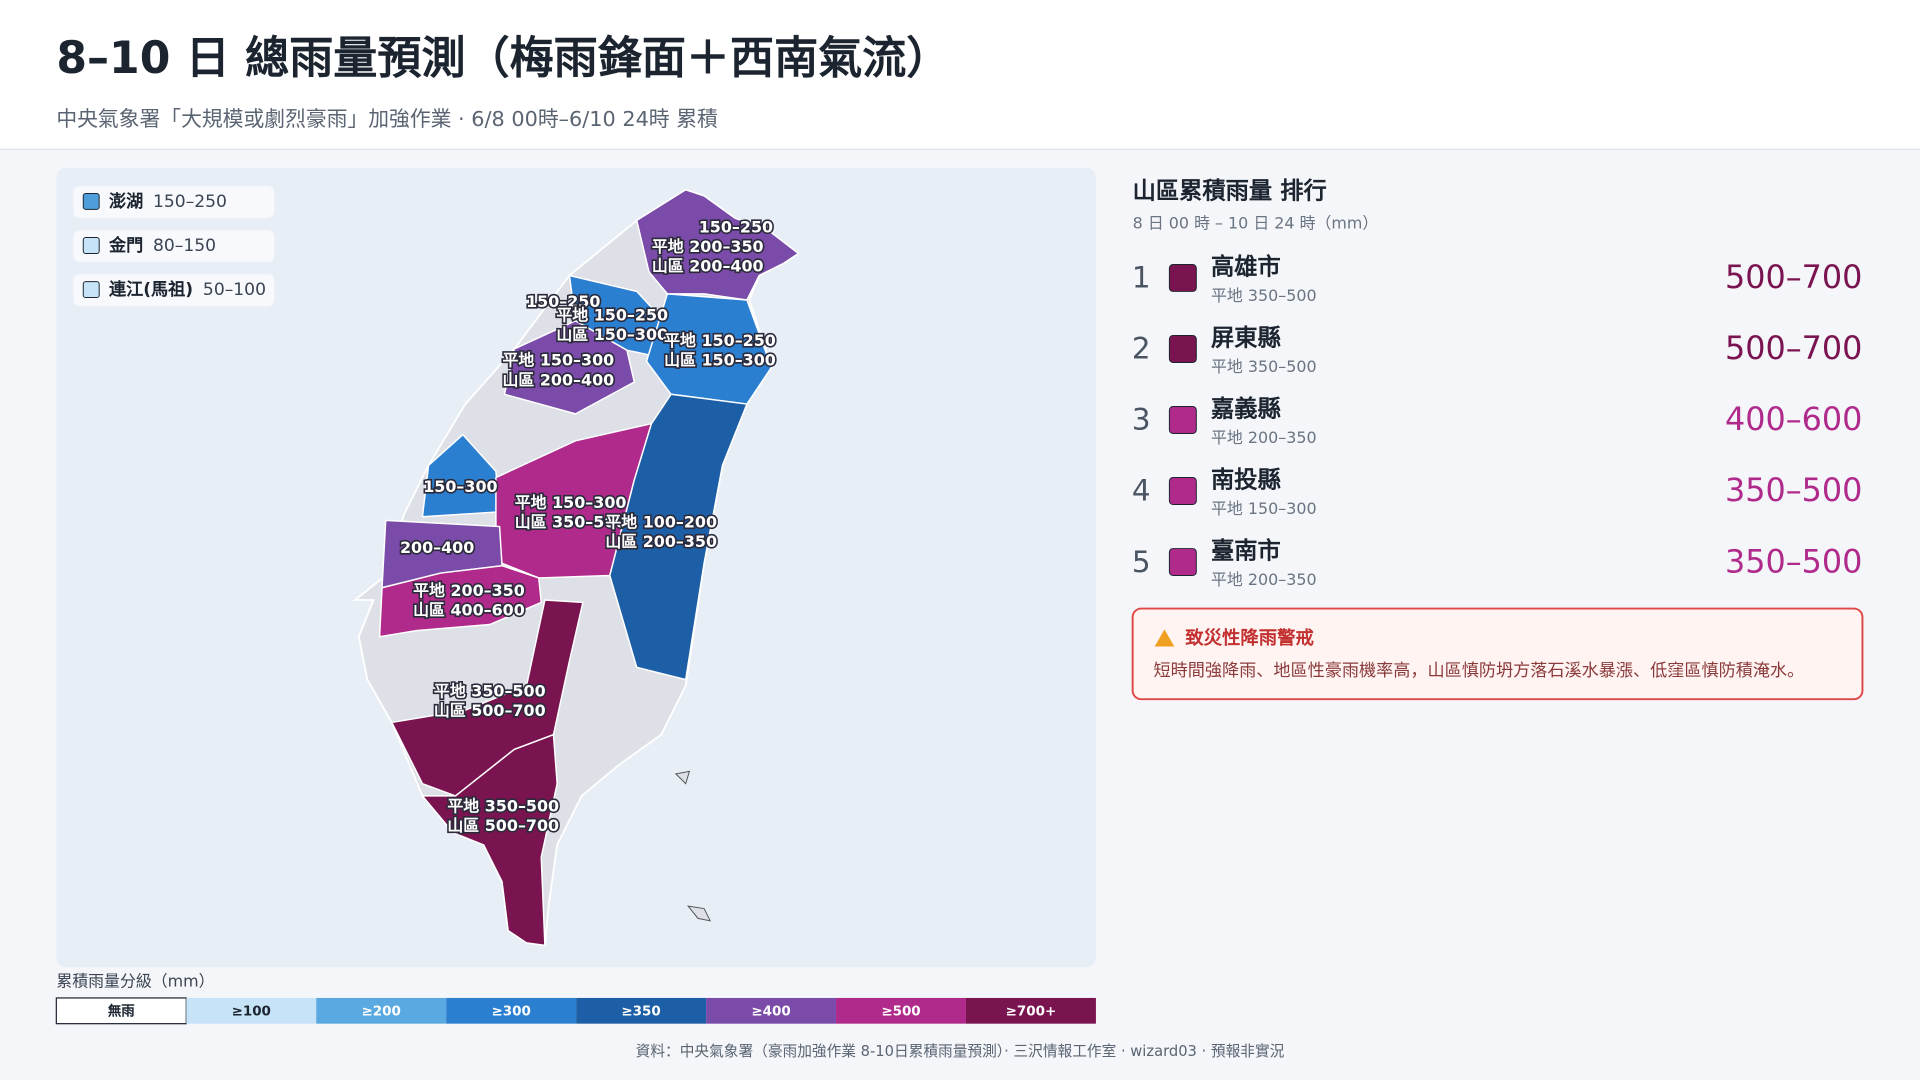  I want to click on legend-label: ≥400, so click(770, 1011).